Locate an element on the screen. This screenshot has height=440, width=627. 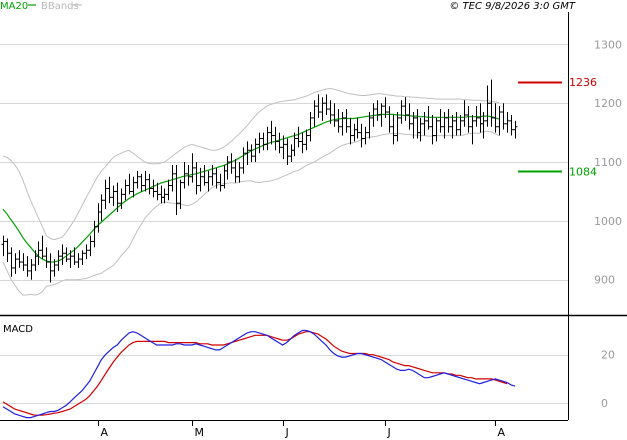
price-levels: 1236 1084 is located at coordinates (557, 127).